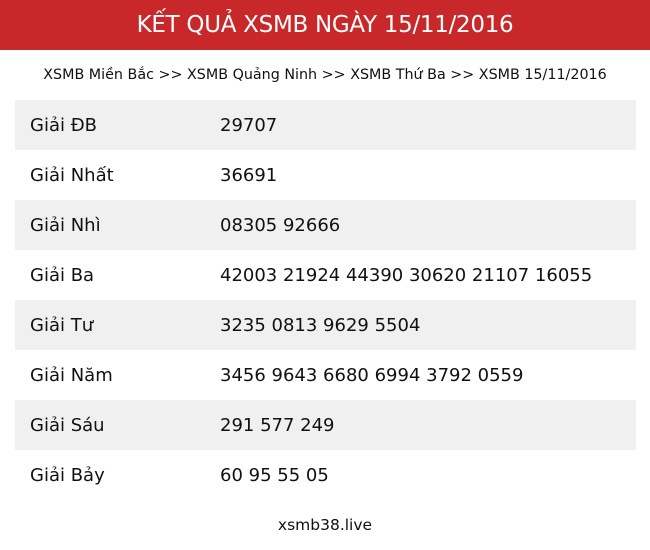 The image size is (650, 550). What do you see at coordinates (274, 475) in the screenshot?
I see `prize-value: 60 95 55 05` at bounding box center [274, 475].